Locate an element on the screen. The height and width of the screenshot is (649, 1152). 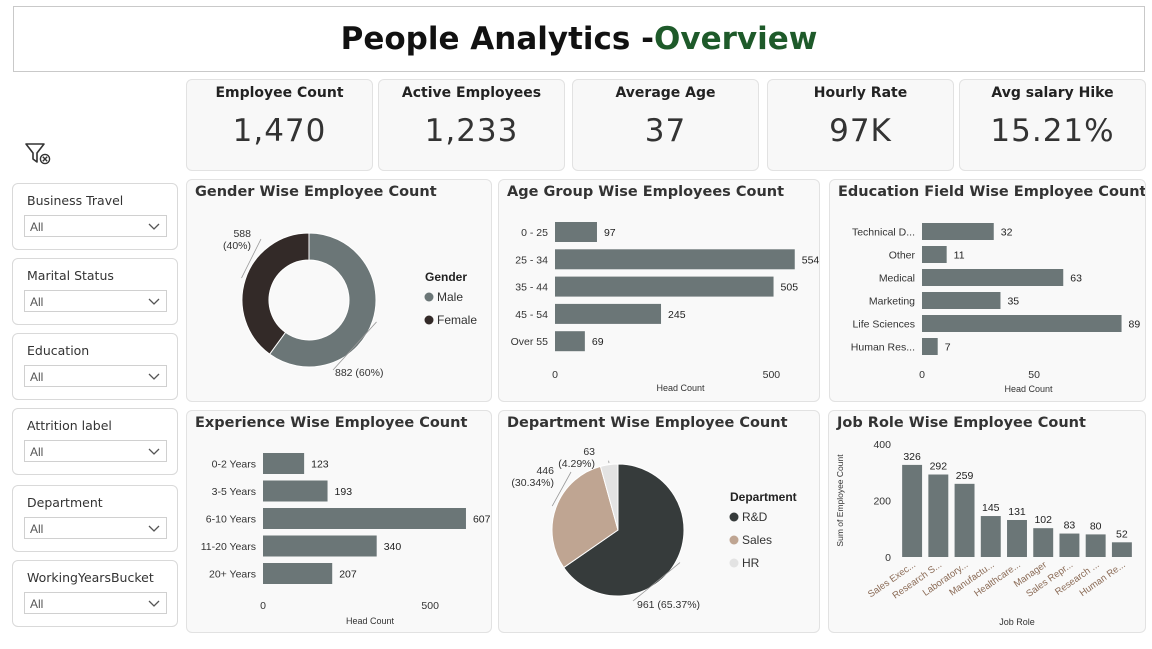
category-label: Medical is located at coordinates (897, 279).